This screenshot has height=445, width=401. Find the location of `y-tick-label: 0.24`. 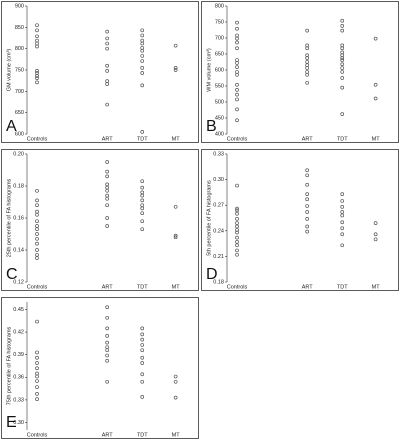

y-tick-label: 0.24 is located at coordinates (218, 231).